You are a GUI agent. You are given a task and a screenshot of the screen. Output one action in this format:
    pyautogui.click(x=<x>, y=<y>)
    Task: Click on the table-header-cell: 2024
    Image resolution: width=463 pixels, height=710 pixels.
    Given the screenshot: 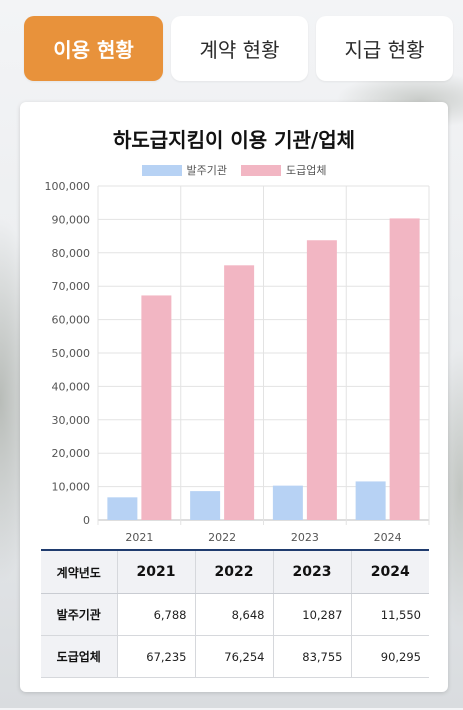 What is the action you would take?
    pyautogui.click(x=389, y=571)
    